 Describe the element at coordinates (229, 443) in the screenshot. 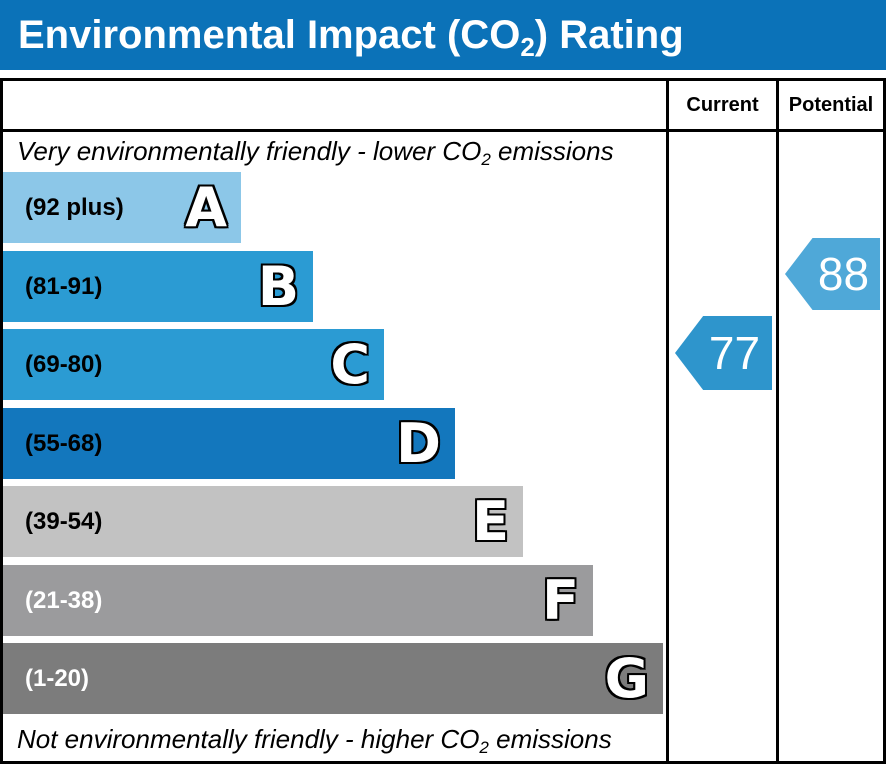

I see `band-d: (55-68) D` at that location.